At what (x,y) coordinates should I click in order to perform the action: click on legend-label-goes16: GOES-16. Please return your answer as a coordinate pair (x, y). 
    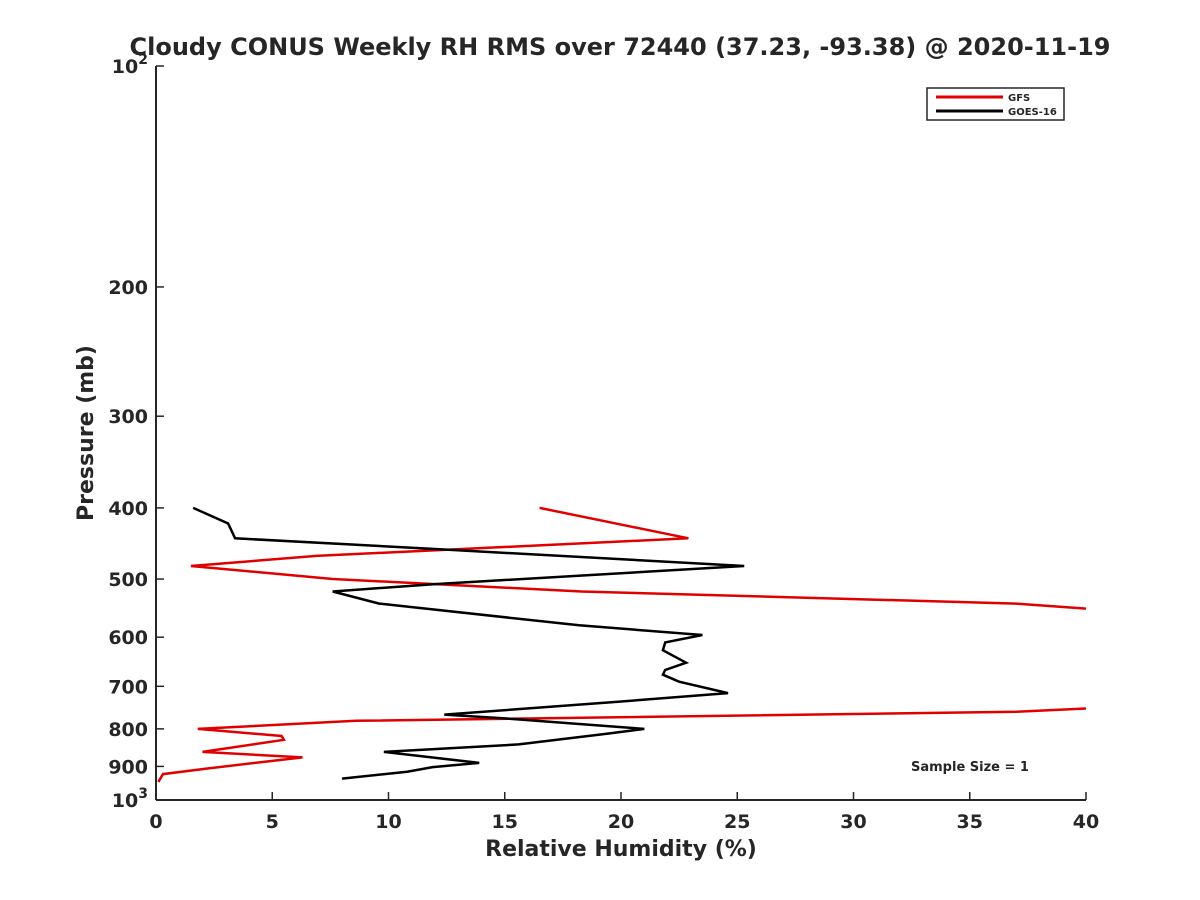
    Looking at the image, I should click on (1032, 112).